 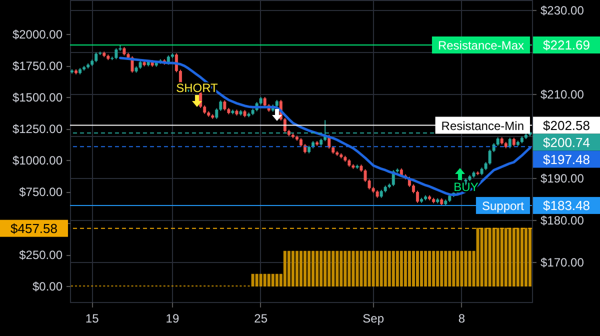 I want to click on text: $183.48, so click(x=566, y=205).